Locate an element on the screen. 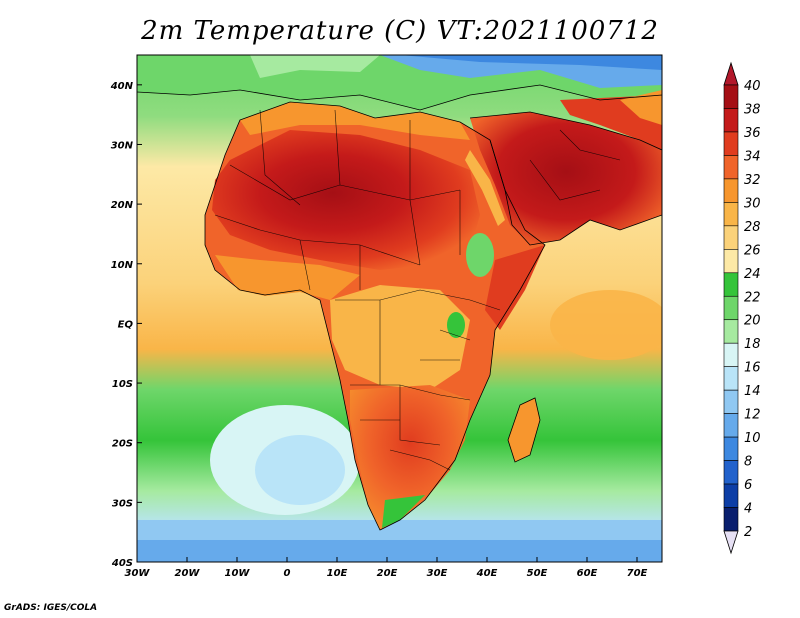 Image resolution: width=800 pixels, height=618 pixels. colorbar-label: 4 is located at coordinates (748, 509).